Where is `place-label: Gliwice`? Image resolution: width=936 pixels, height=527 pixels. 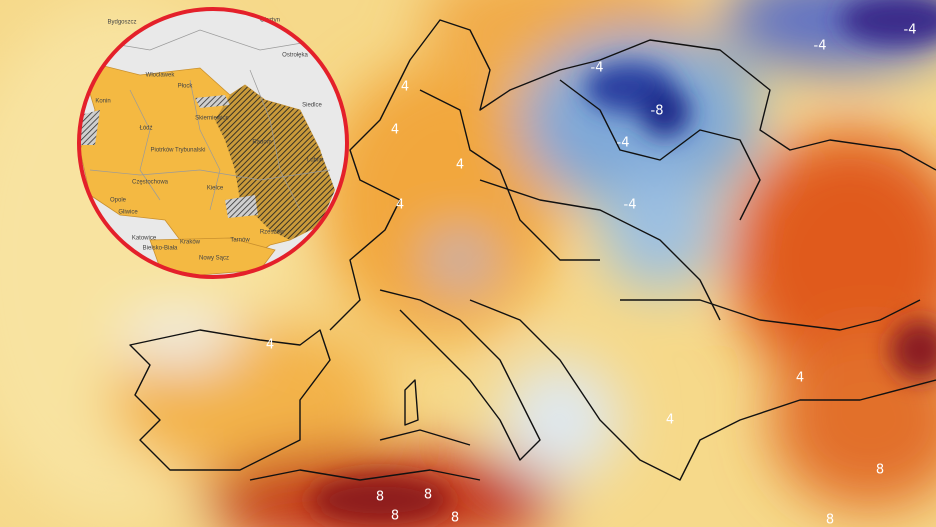 place-label: Gliwice is located at coordinates (128, 213).